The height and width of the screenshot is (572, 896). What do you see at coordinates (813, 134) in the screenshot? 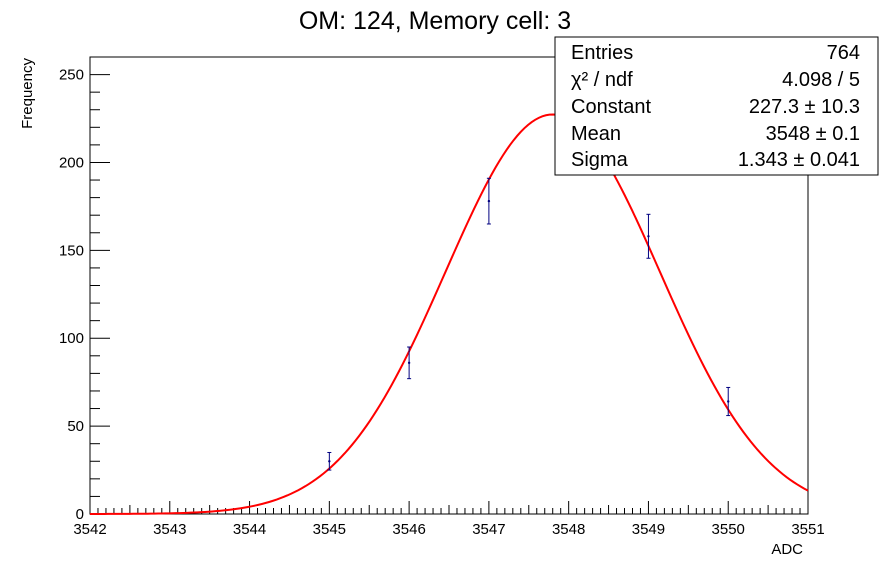
I see `stats-value: 3548 ± 0.1` at bounding box center [813, 134].